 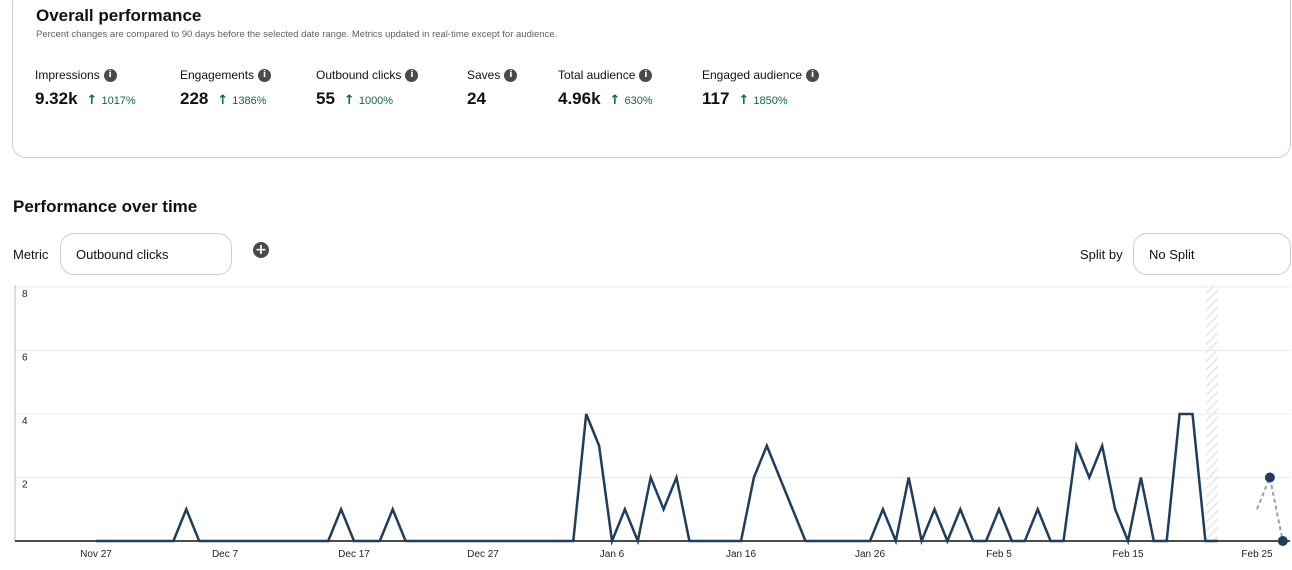 What do you see at coordinates (122, 254) in the screenshot?
I see `metric-select-value: Outbound clicks` at bounding box center [122, 254].